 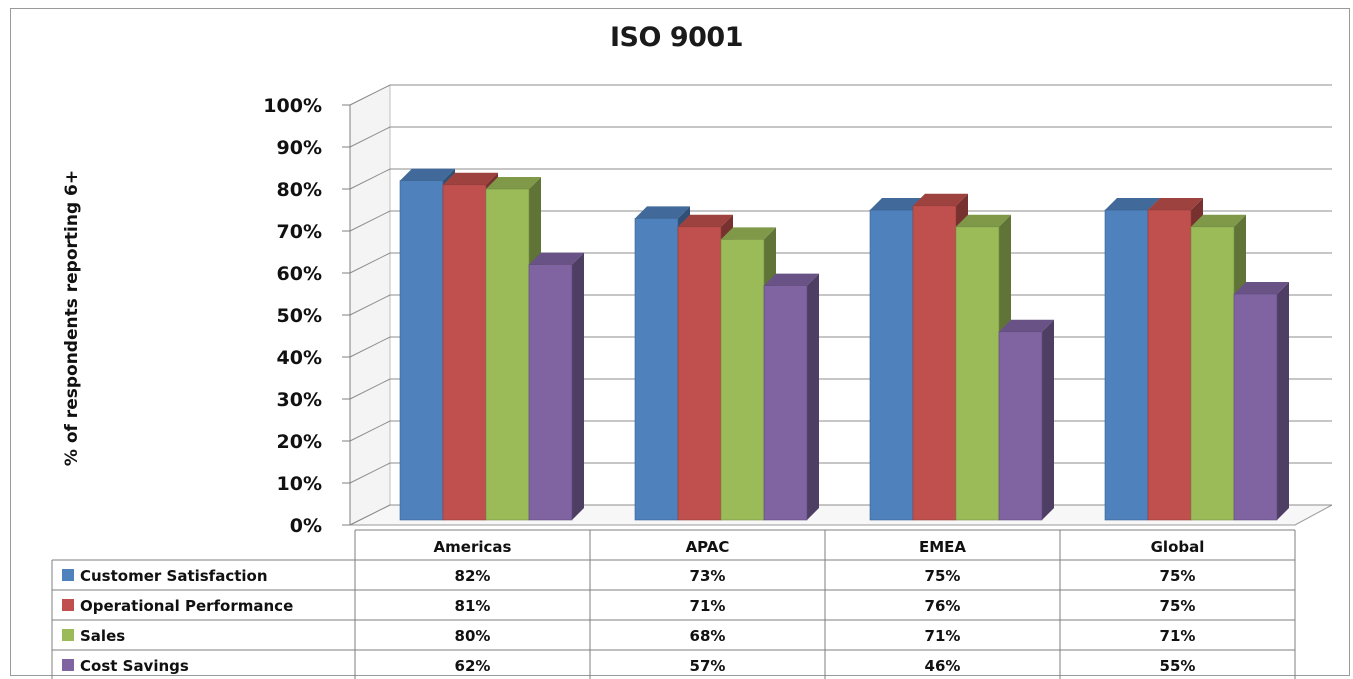 What do you see at coordinates (186, 606) in the screenshot?
I see `legend-label: Operational Performance` at bounding box center [186, 606].